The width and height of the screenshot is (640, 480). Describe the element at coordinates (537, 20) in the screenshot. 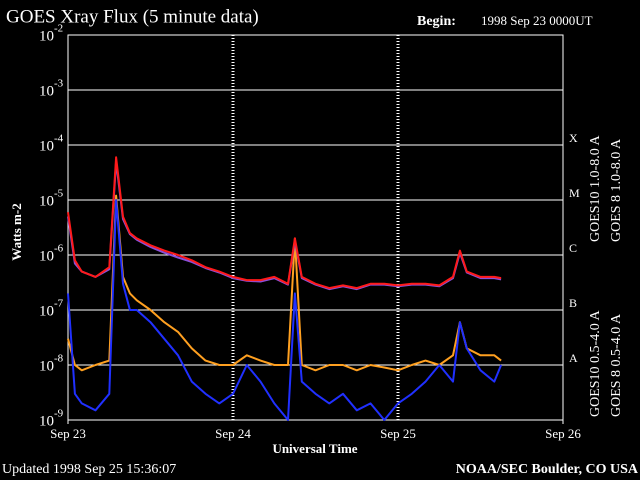

I see `begin-value: 1998 Sep 23 0000UT` at that location.